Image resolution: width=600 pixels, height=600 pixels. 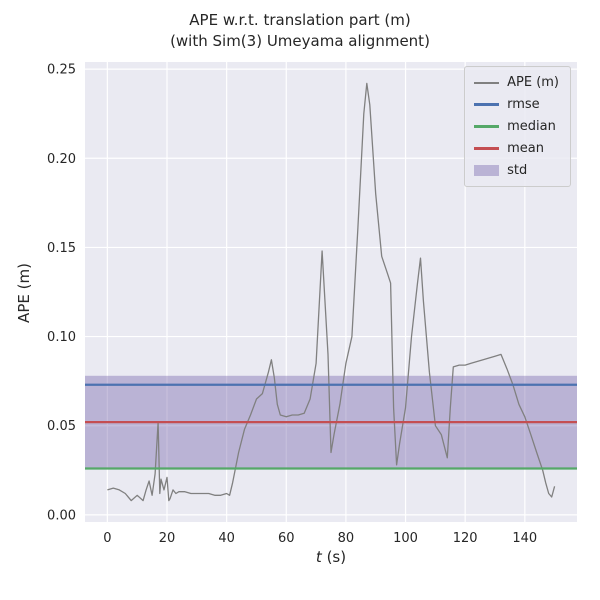 I want to click on x-tick-label: 0, so click(x=107, y=538).